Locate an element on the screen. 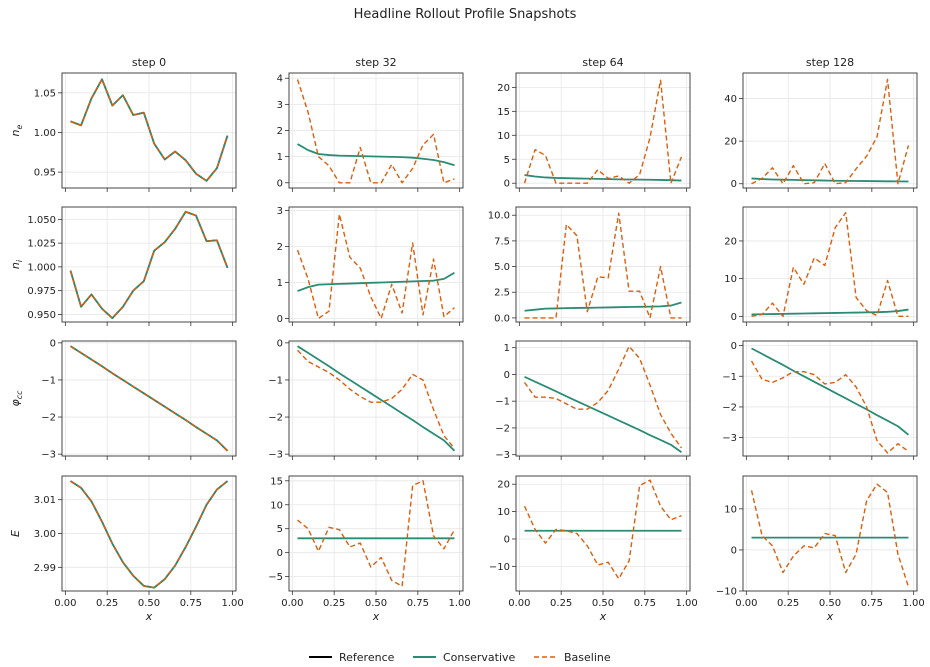  y-tick-label: 1.050 is located at coordinates (41, 220).